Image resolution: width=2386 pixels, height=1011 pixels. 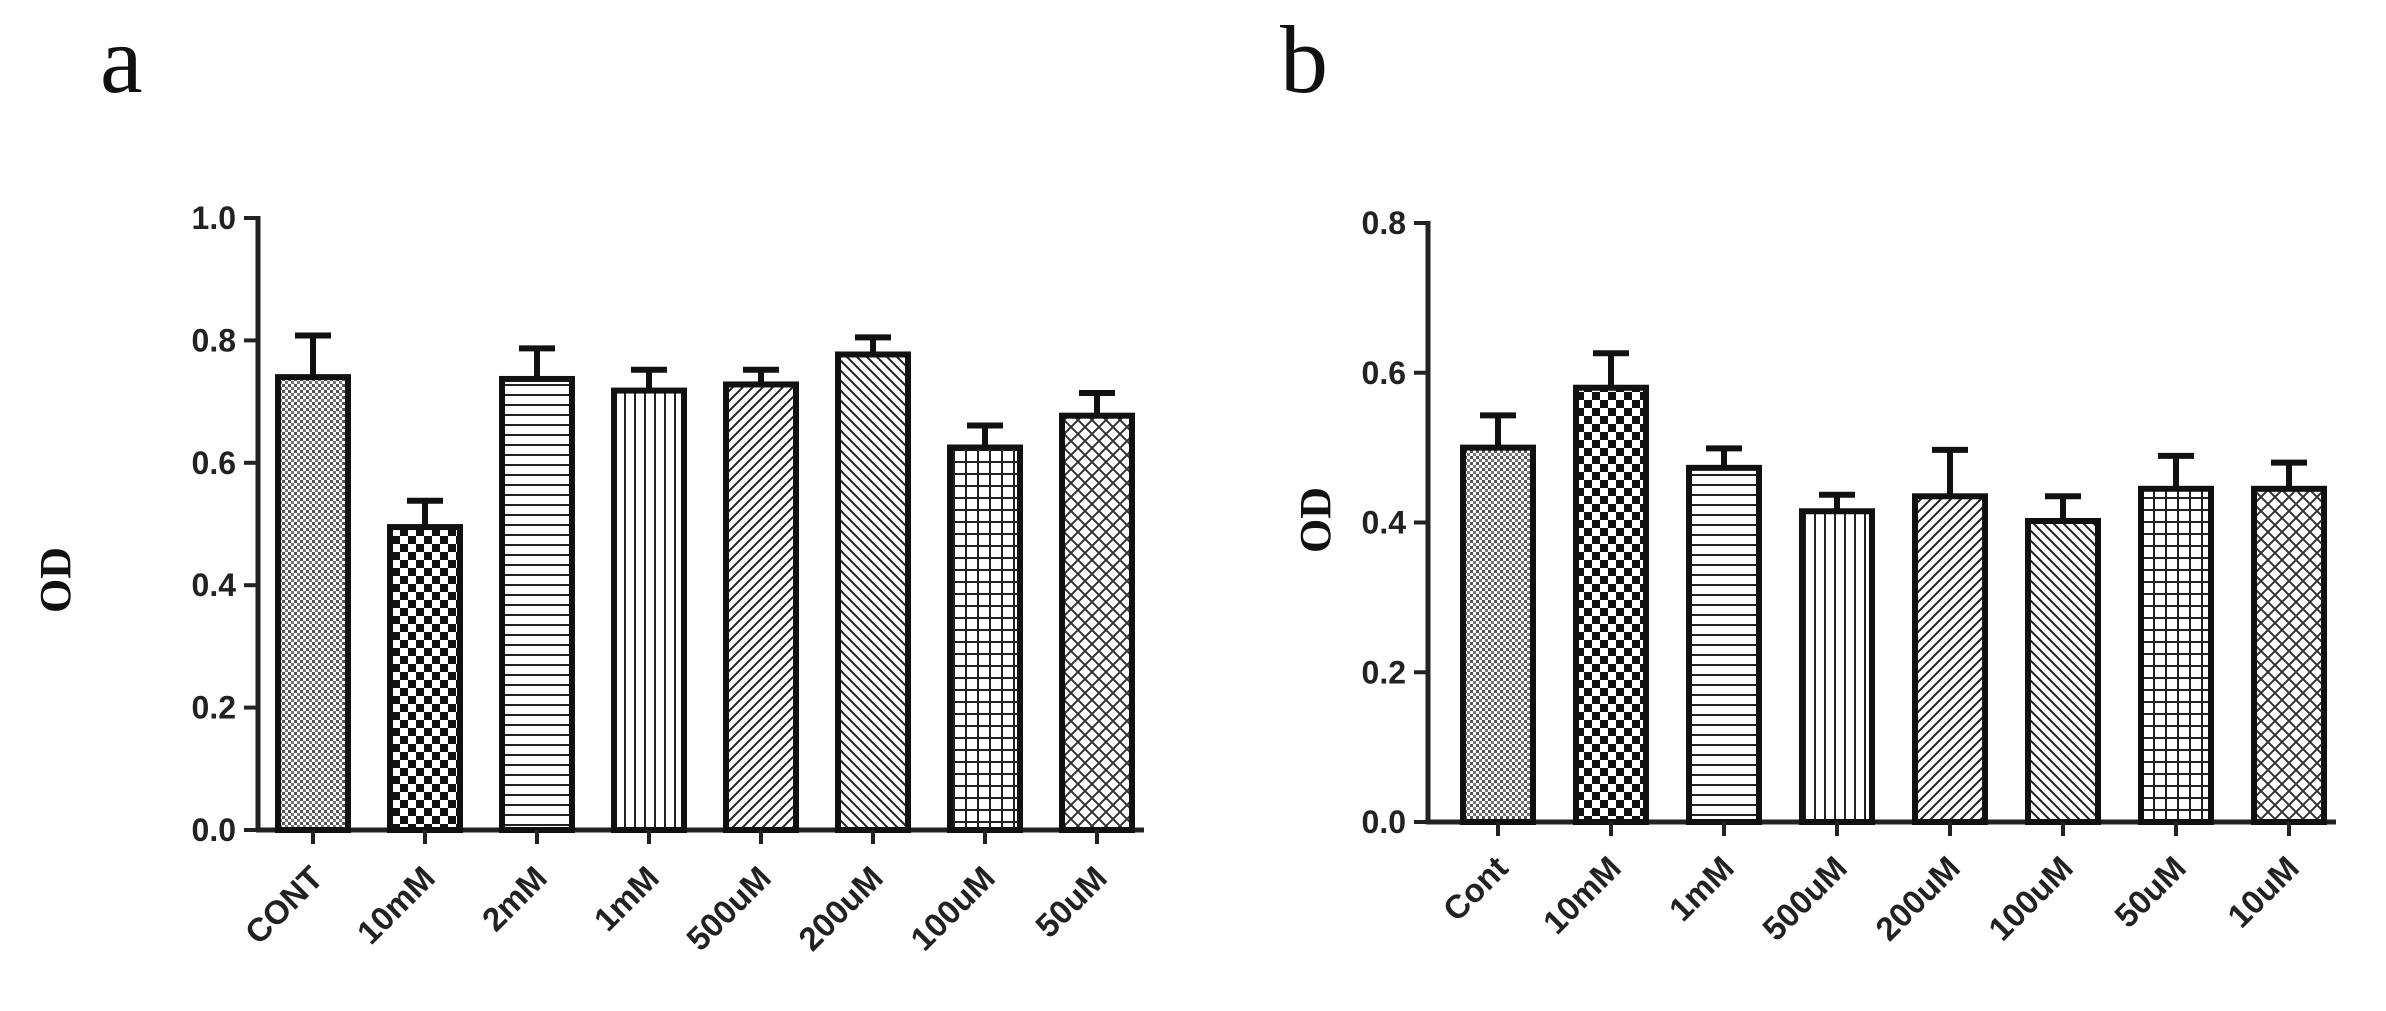 I want to click on bar-10um, so click(x=2289, y=655).